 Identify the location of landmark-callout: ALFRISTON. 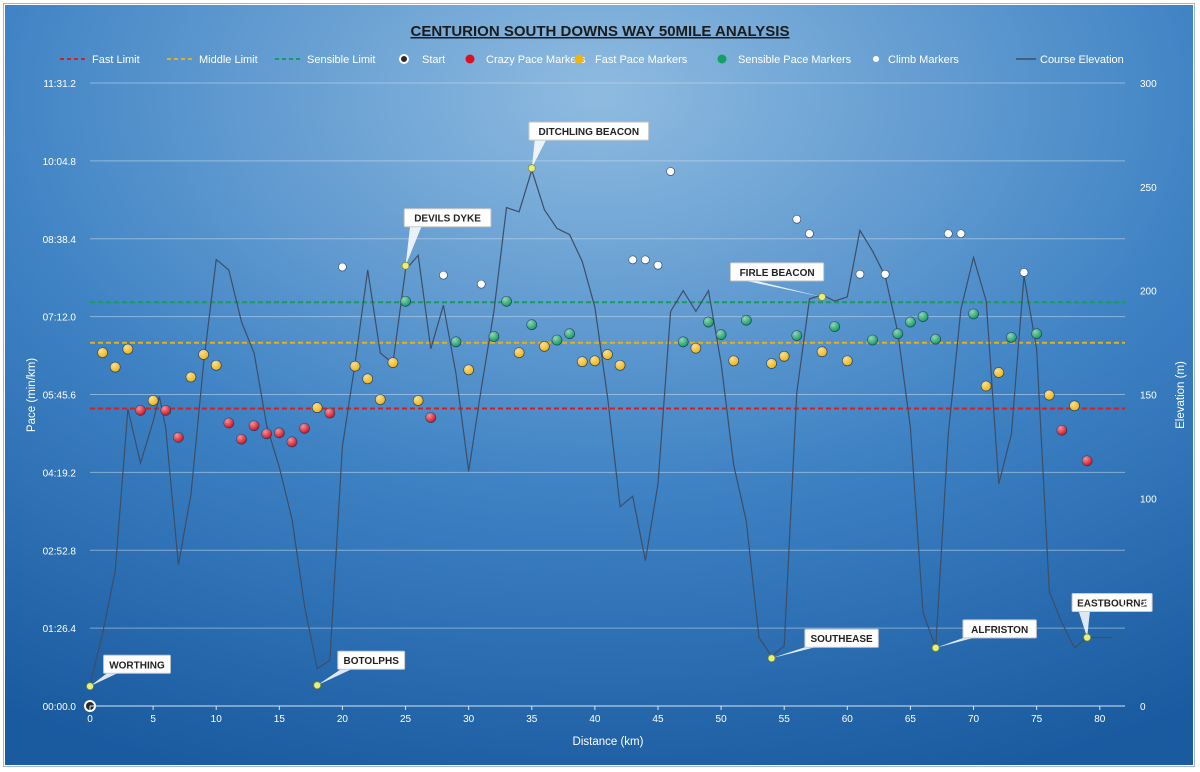
(984, 635).